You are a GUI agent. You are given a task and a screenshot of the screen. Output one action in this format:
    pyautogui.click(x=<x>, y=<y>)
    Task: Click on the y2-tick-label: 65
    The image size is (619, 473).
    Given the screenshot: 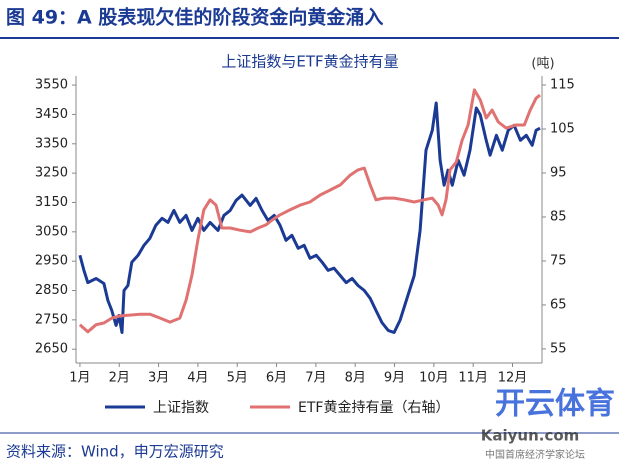 What is the action you would take?
    pyautogui.click(x=558, y=304)
    